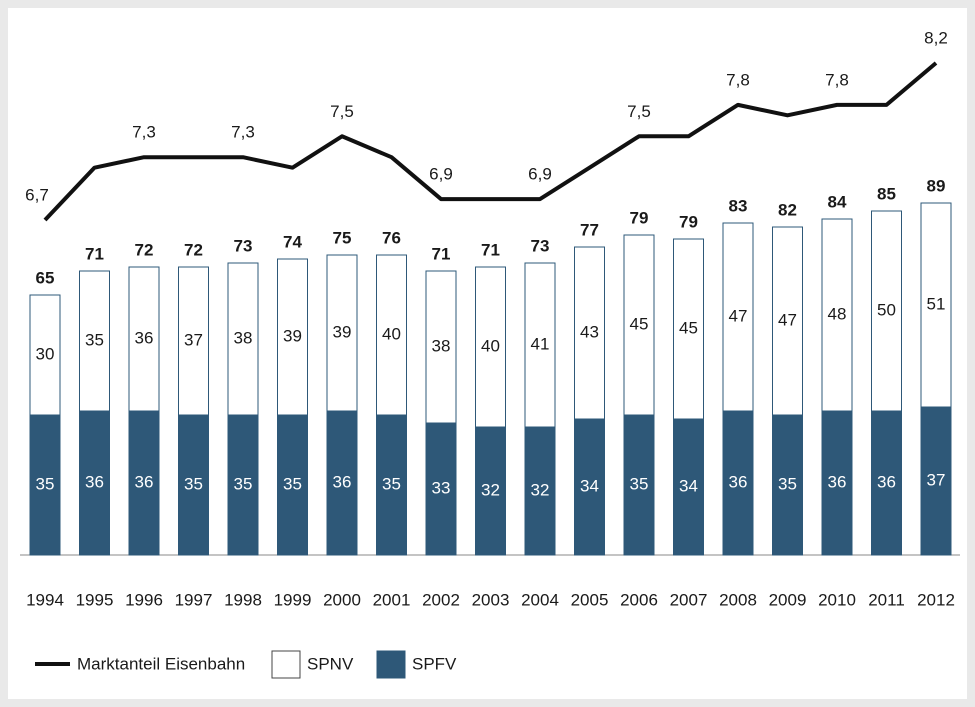 The height and width of the screenshot is (707, 975). Describe the element at coordinates (45, 599) in the screenshot. I see `x-tick-label: 1994` at that location.